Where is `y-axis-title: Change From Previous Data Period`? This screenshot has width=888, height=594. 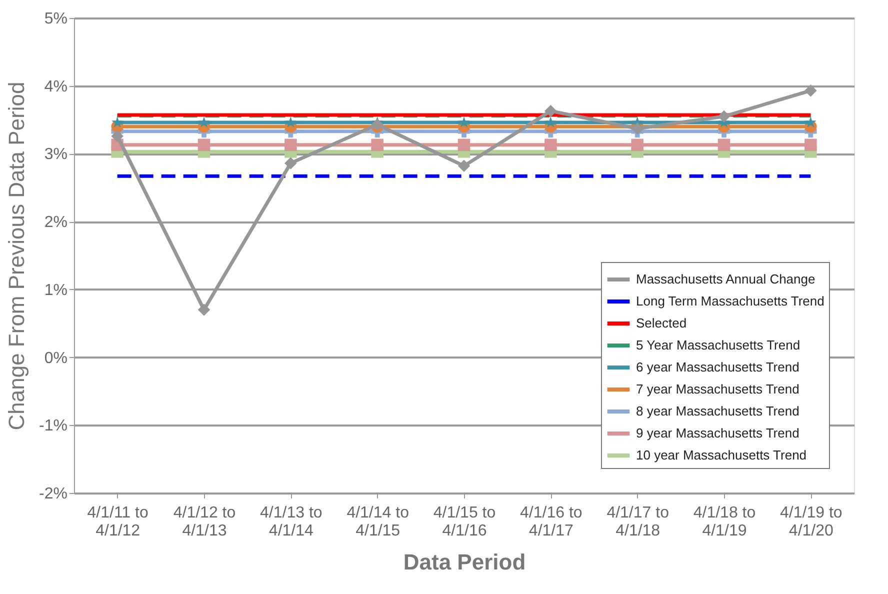
y-axis-title: Change From Previous Data Period is located at coordinates (17, 256).